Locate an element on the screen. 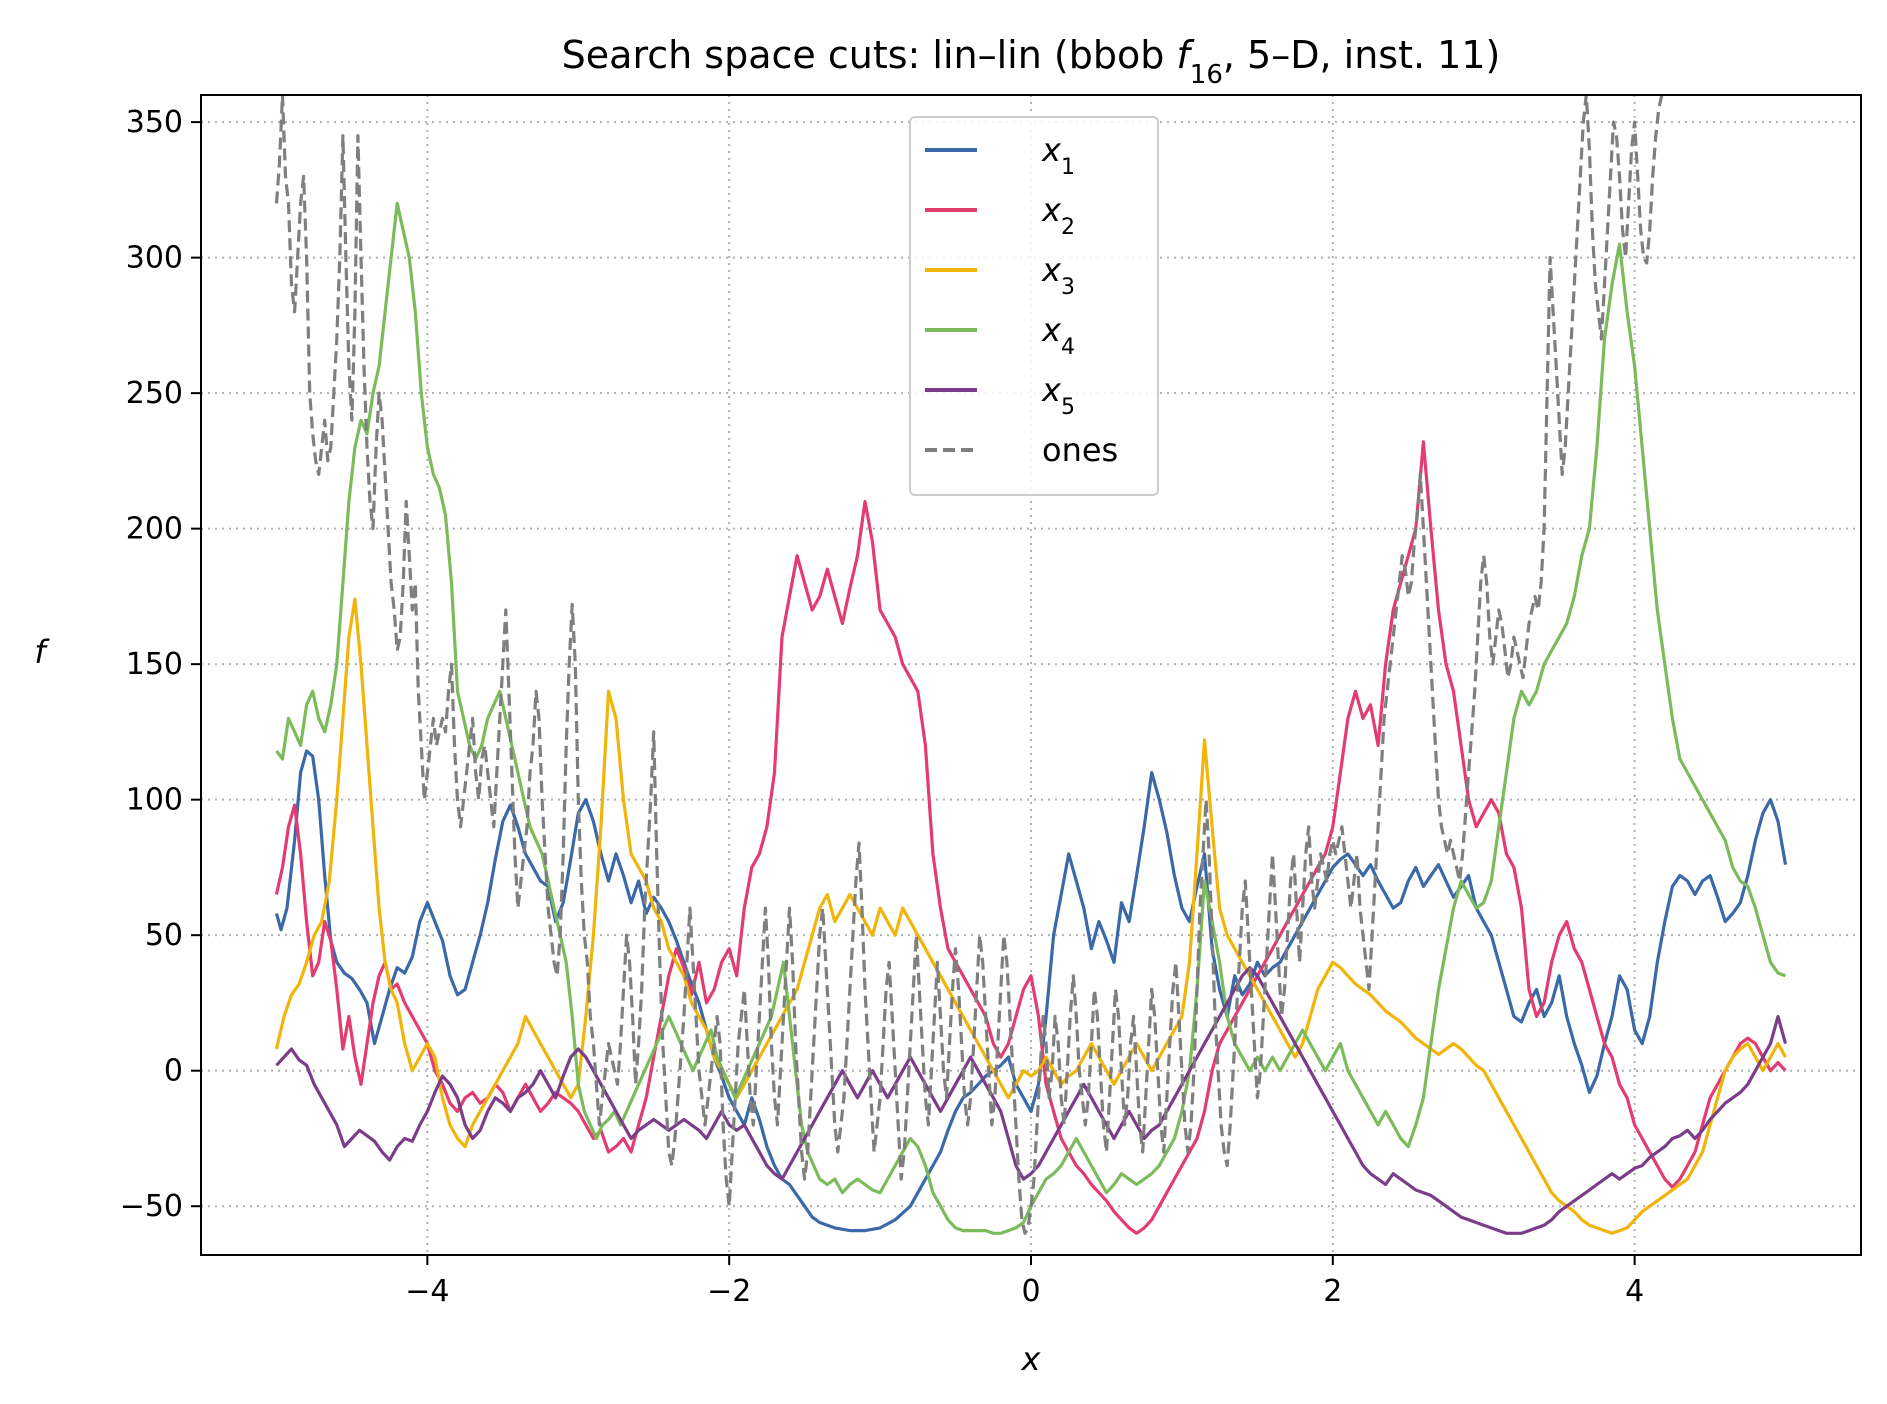  y-tick-label: 50 is located at coordinates (164, 935).